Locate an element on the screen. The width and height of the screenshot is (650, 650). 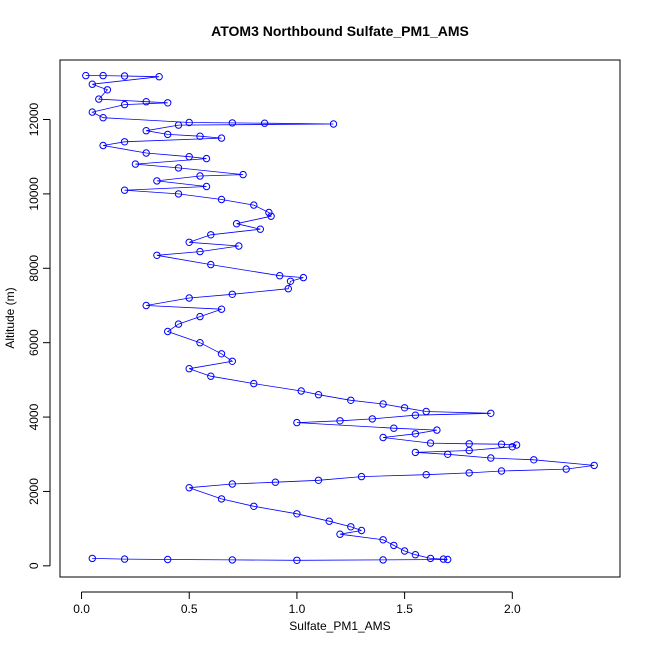
x-tick-label: 0.0 is located at coordinates (81, 609).